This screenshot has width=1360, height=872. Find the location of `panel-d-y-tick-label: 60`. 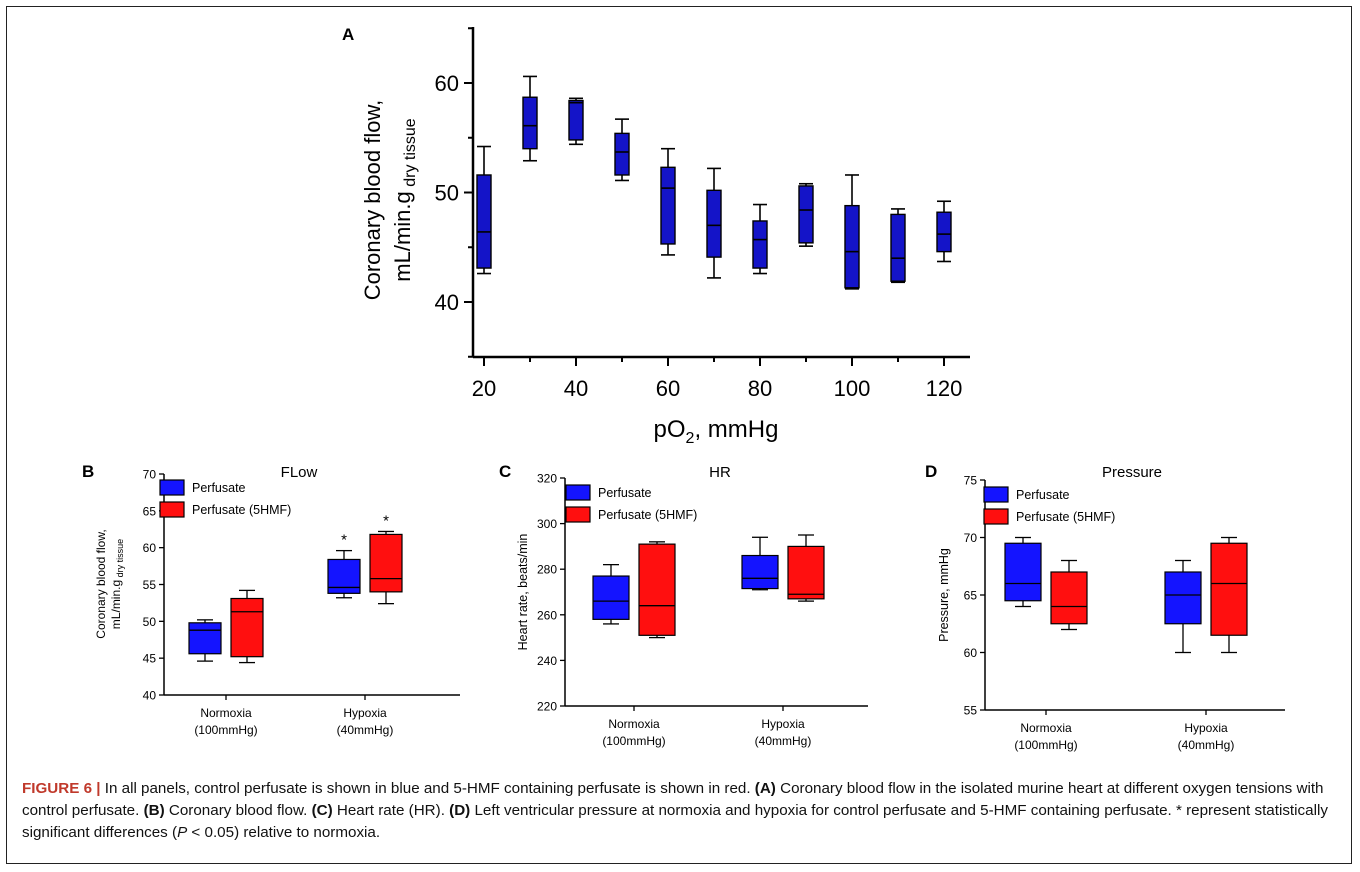

panel-d-y-tick-label: 60 is located at coordinates (971, 653).